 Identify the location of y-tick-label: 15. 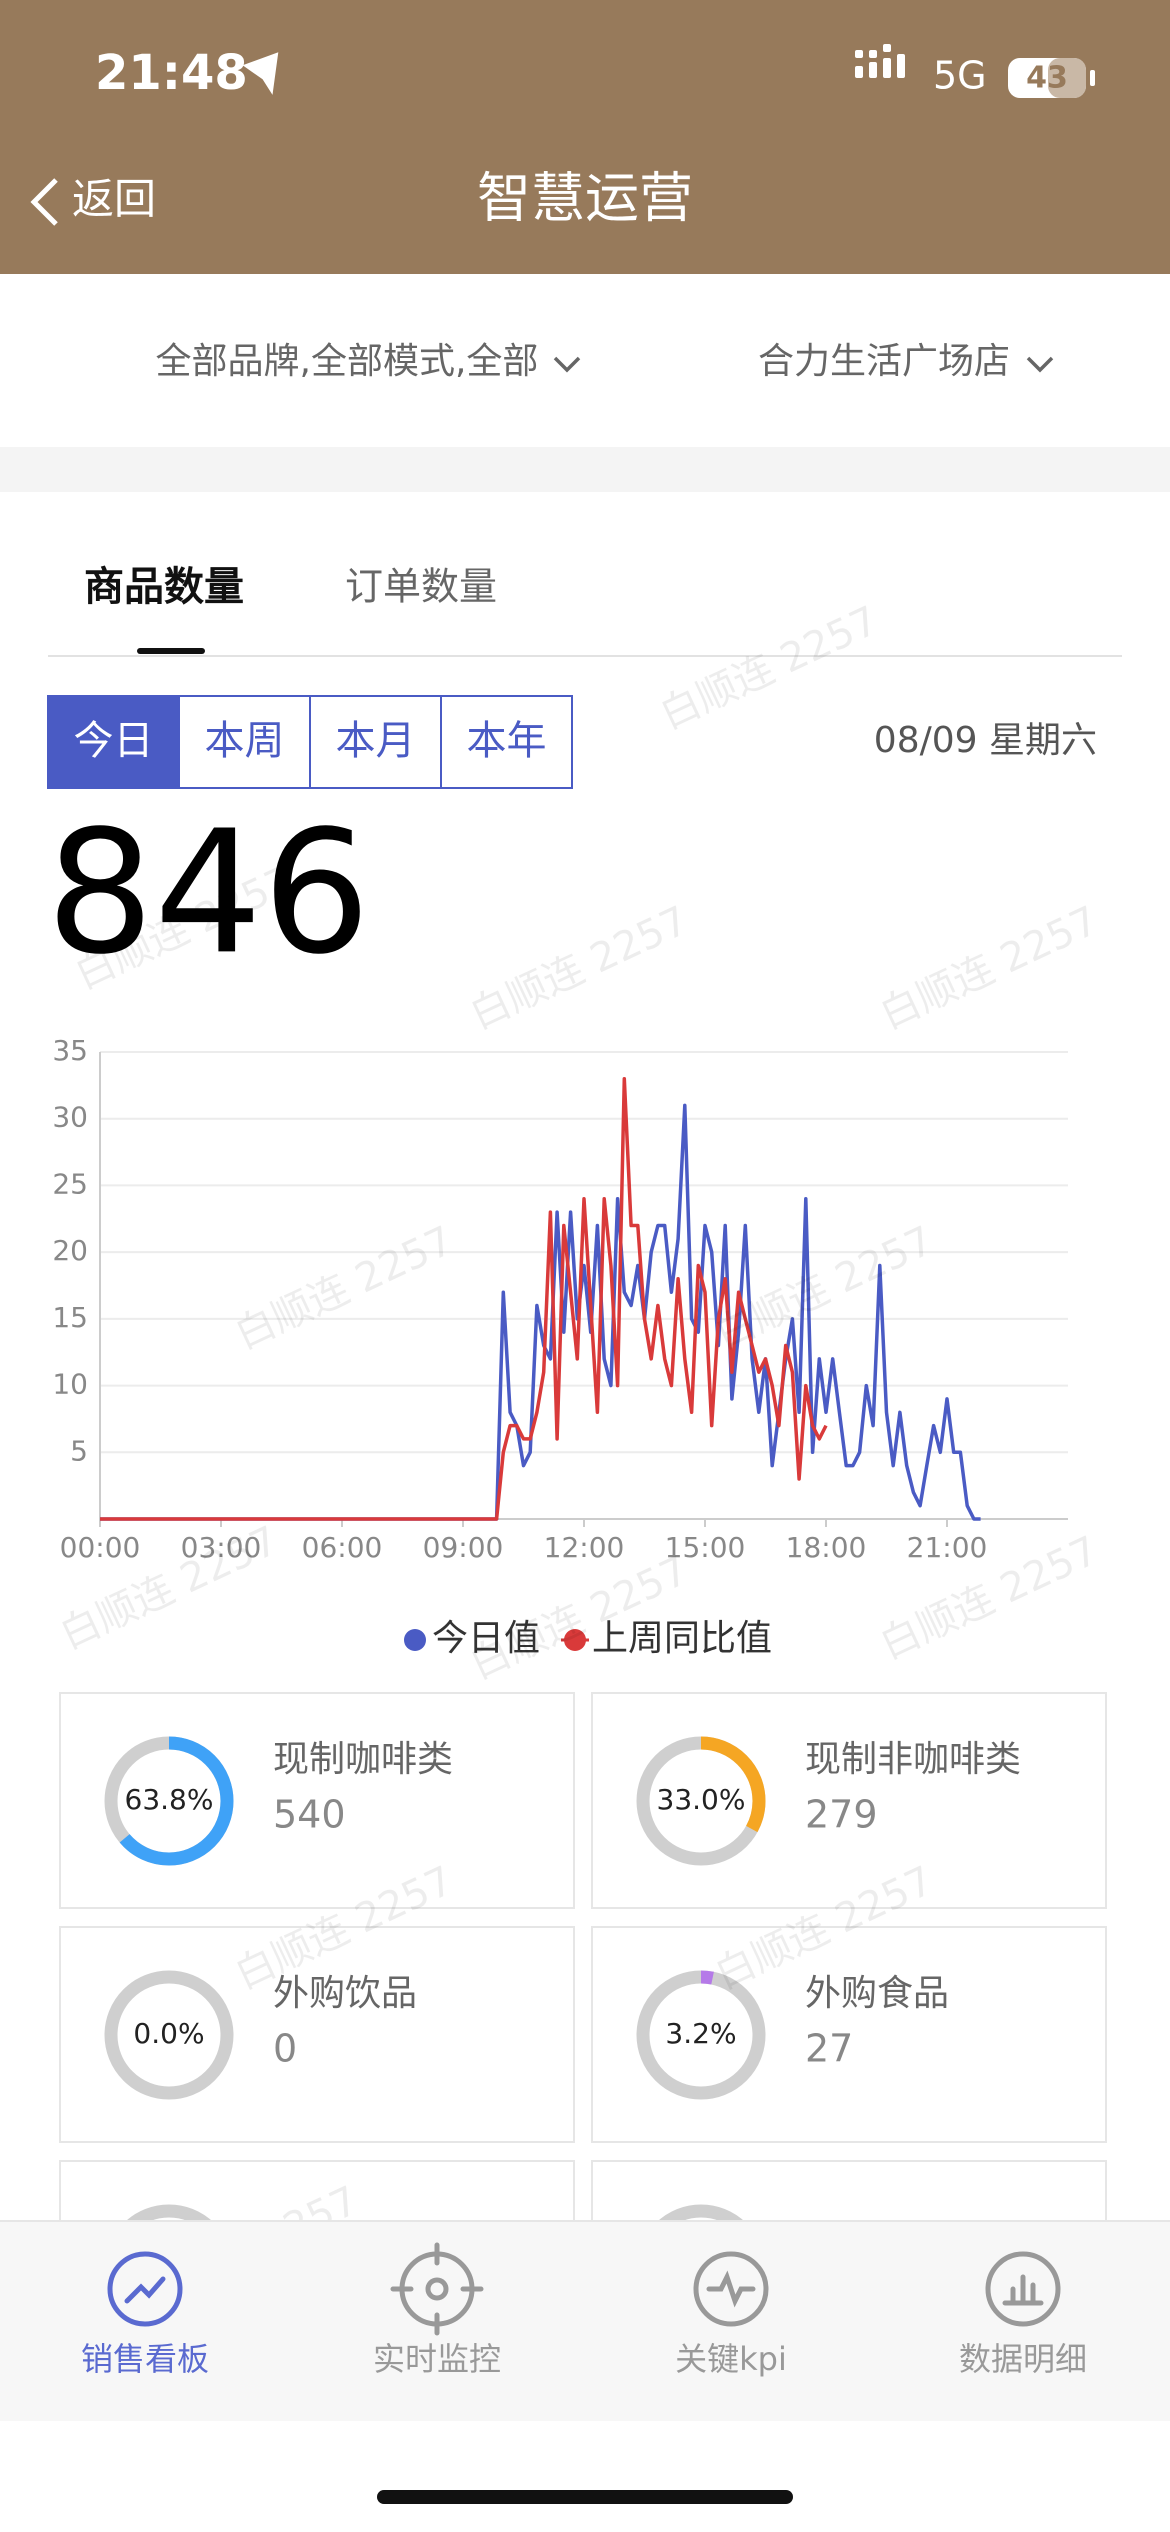
(70, 1317).